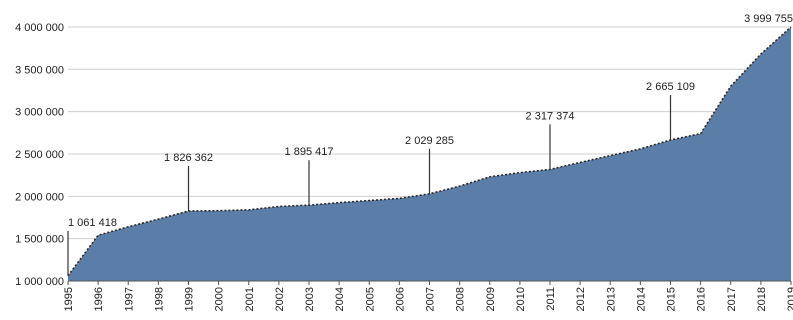  What do you see at coordinates (641, 299) in the screenshot?
I see `x-tick-label: 2014` at bounding box center [641, 299].